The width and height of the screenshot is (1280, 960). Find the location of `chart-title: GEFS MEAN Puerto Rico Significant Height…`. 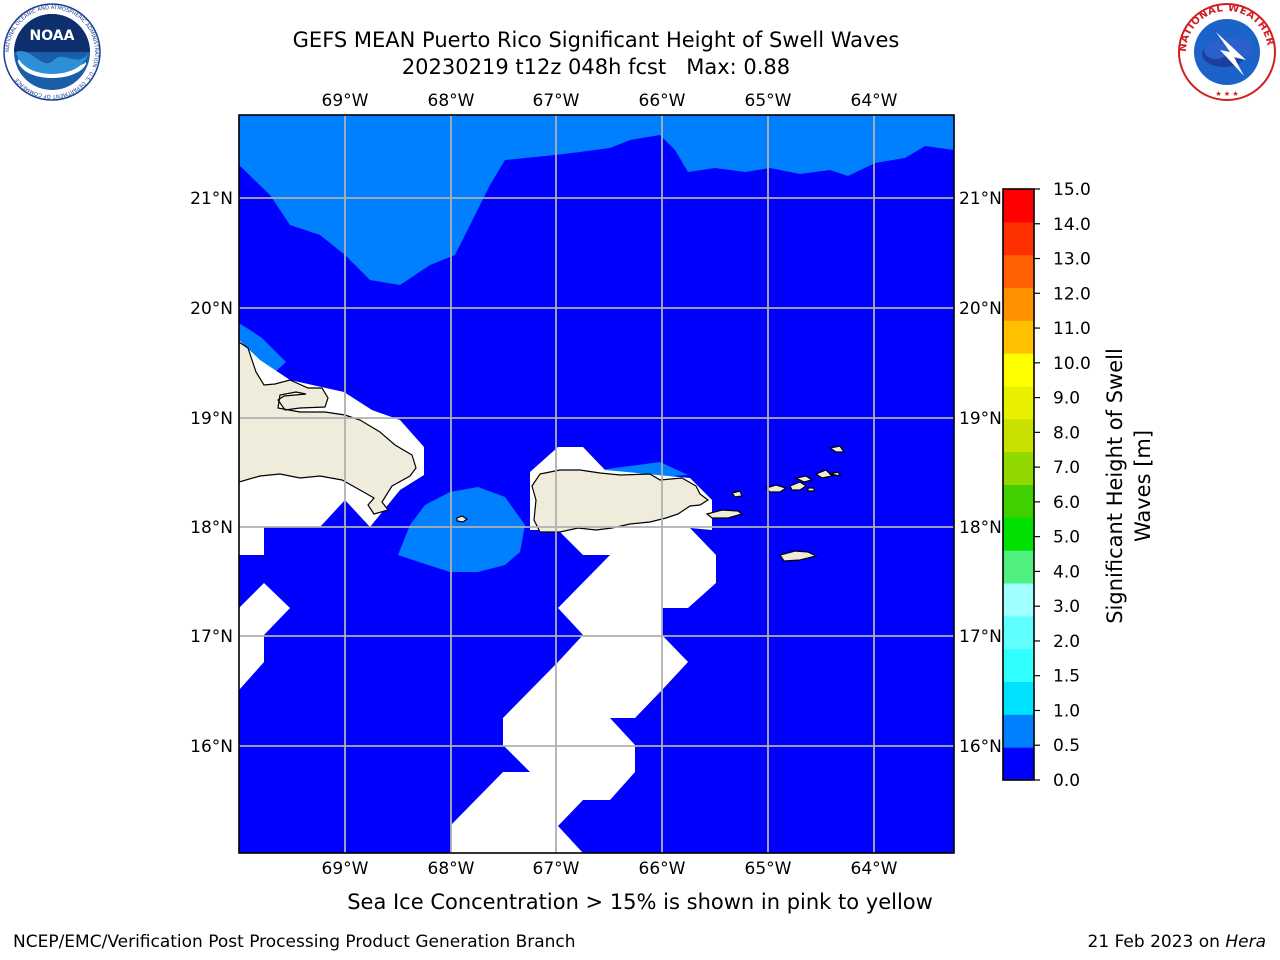

chart-title: GEFS MEAN Puerto Rico Significant Height… is located at coordinates (596, 40).